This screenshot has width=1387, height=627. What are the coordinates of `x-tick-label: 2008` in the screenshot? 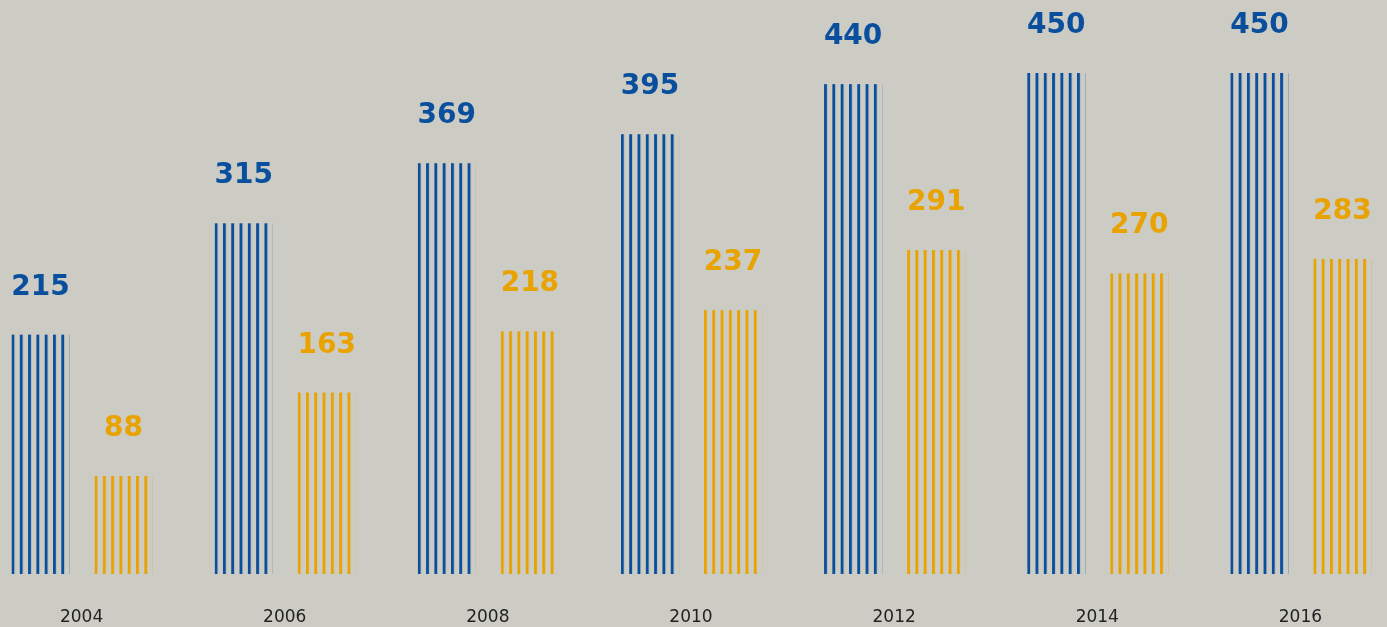 It's located at (488, 616).